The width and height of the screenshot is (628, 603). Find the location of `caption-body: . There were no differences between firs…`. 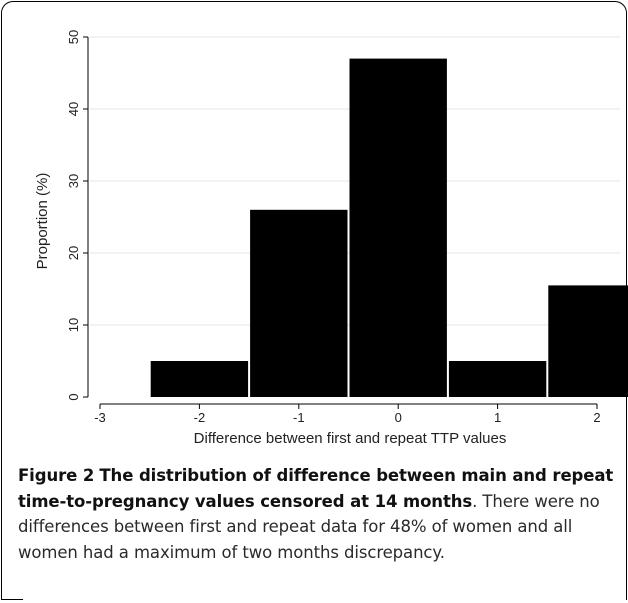

caption-body: . There were no differences between firs… is located at coordinates (309, 526).